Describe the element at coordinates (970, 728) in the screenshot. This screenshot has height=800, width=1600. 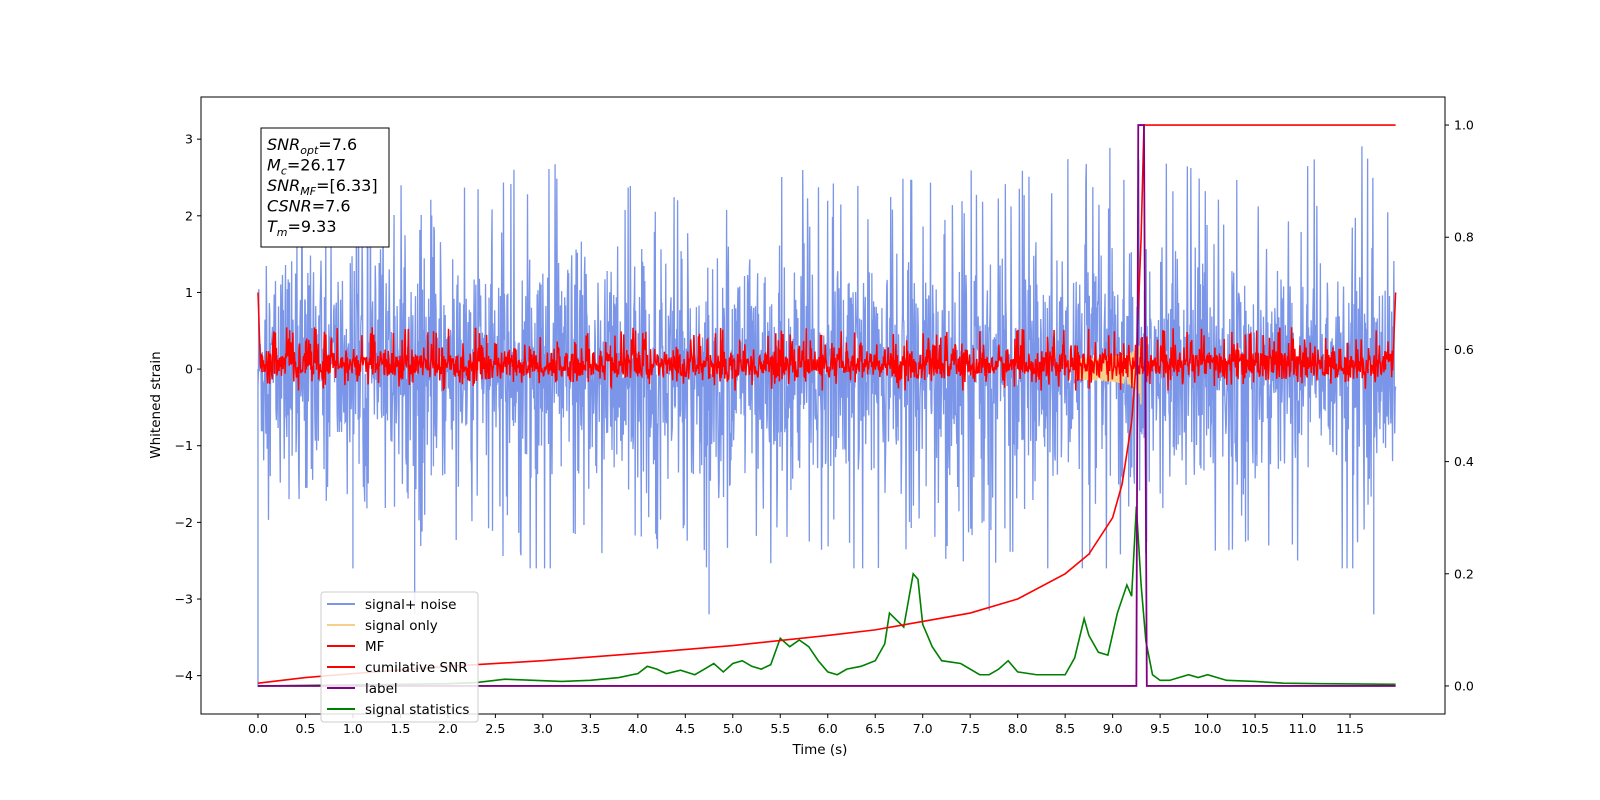
I see `x-tick-label: 7.5` at that location.